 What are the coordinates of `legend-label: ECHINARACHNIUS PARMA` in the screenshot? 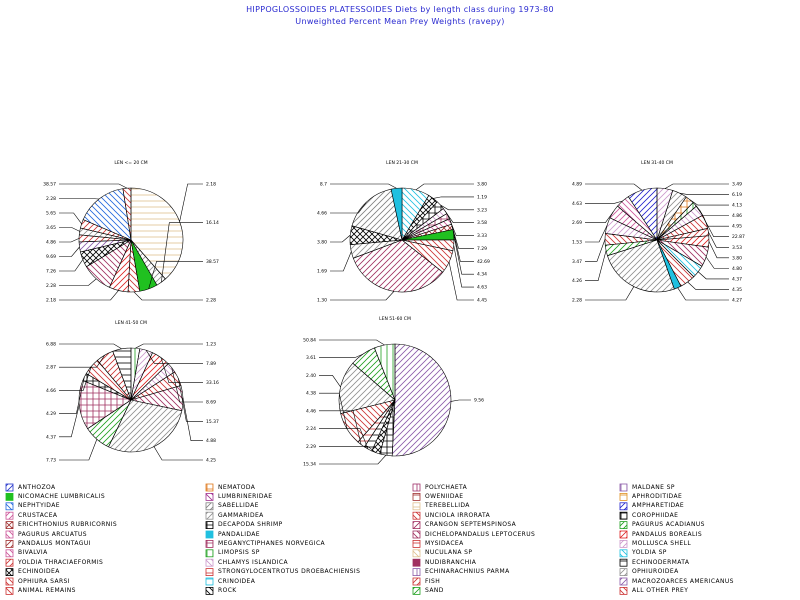 It's located at (467, 572).